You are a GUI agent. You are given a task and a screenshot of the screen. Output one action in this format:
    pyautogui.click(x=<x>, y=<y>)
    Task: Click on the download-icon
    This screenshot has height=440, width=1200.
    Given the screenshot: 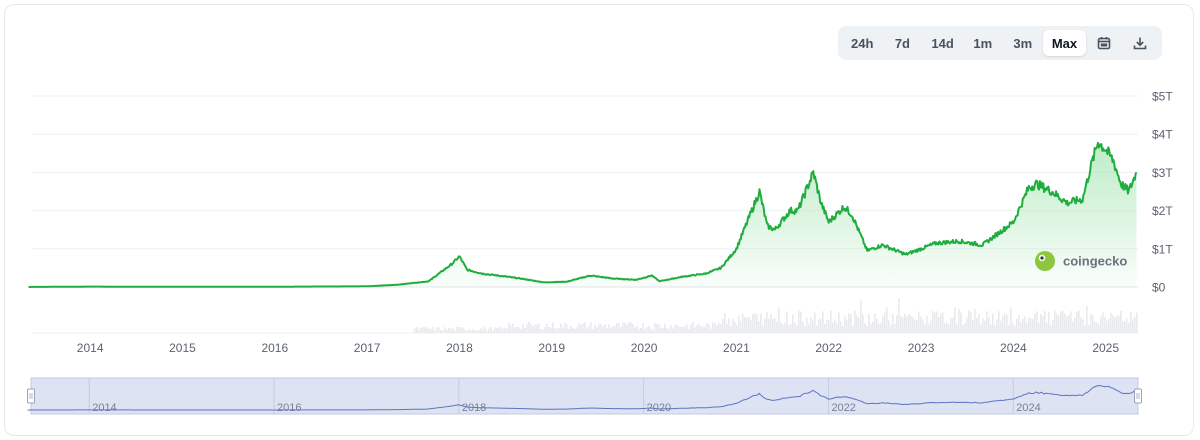 What is the action you would take?
    pyautogui.click(x=1140, y=43)
    